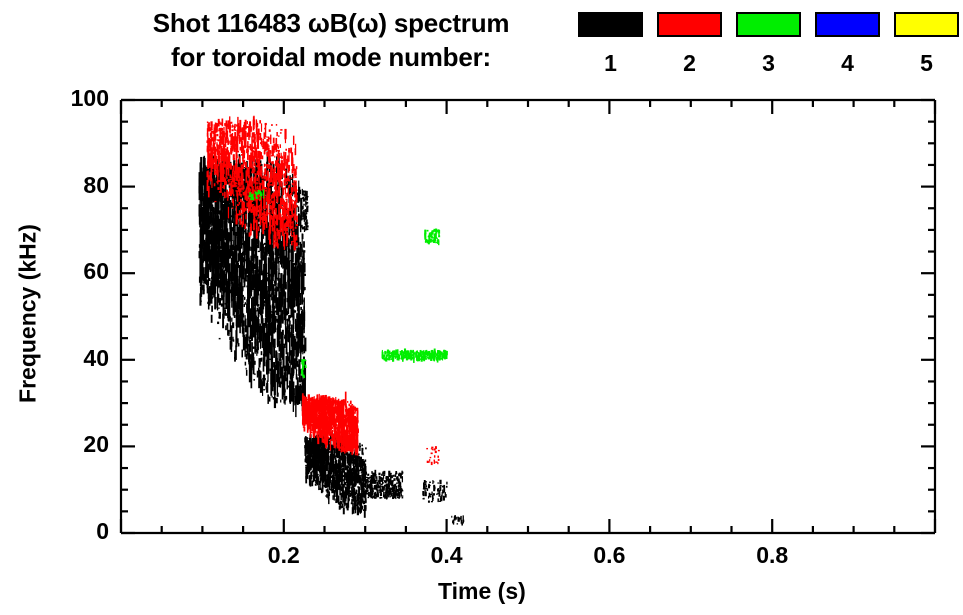  What do you see at coordinates (847, 43) in the screenshot?
I see `legend-item: 4` at bounding box center [847, 43].